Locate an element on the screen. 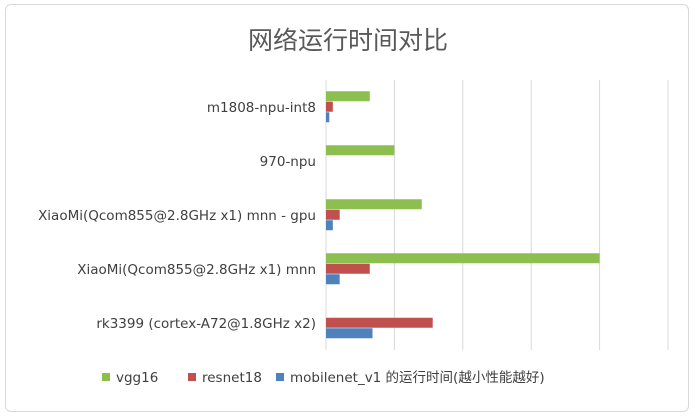 The width and height of the screenshot is (695, 417). chart-title: 网络运行时间对比 is located at coordinates (348, 40).